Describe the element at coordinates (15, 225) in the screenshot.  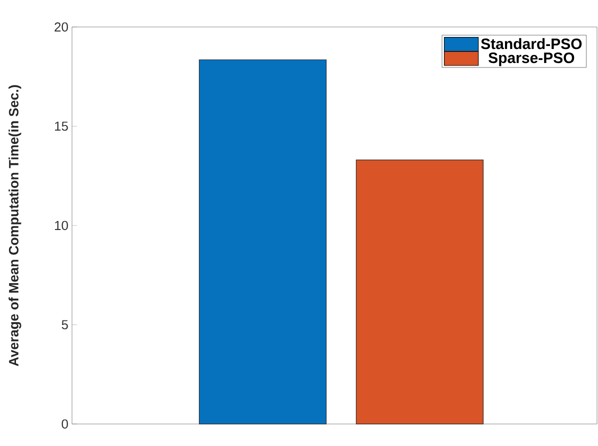
I see `y-axis-title: Average of Mean Computation Time(in Sec.)` at that location.